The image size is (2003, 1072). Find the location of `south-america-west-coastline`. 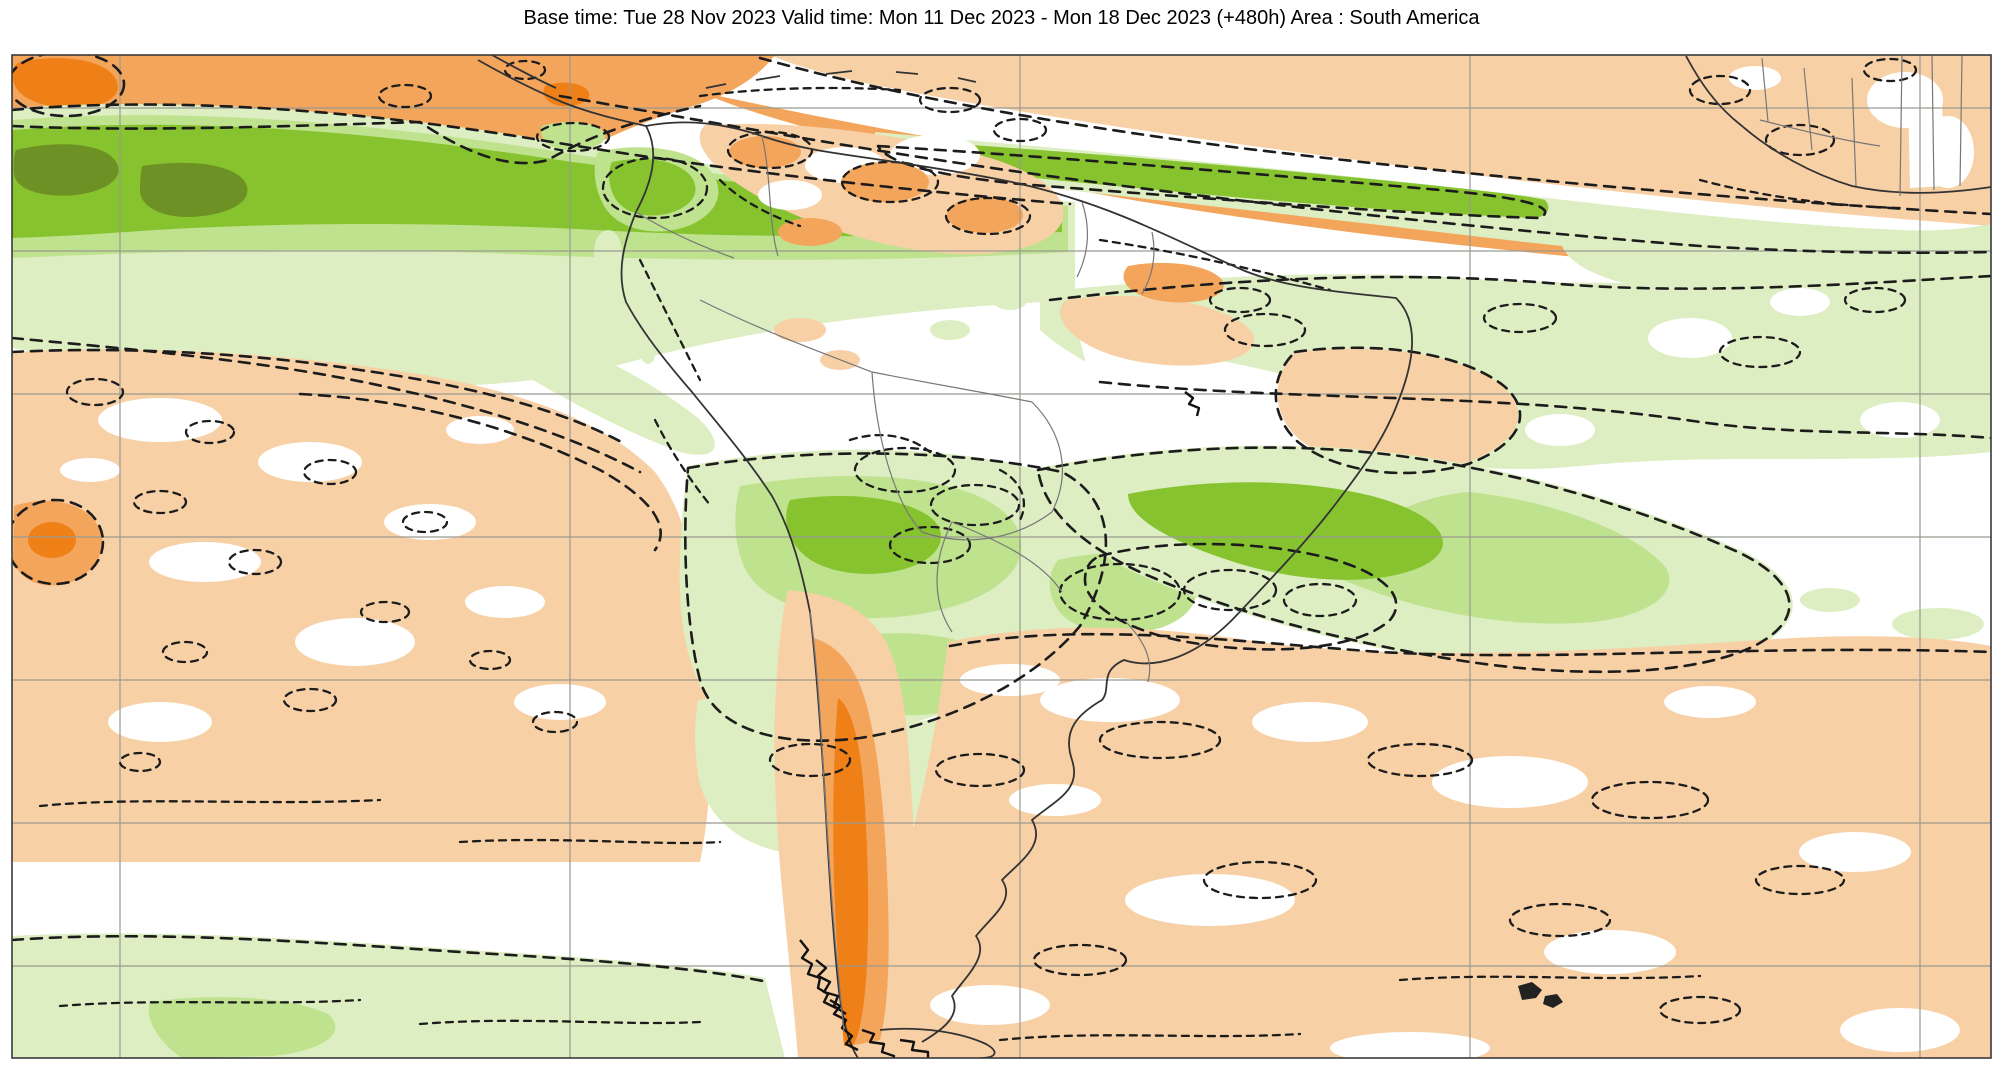

south-america-west-coastline is located at coordinates (739, 591).